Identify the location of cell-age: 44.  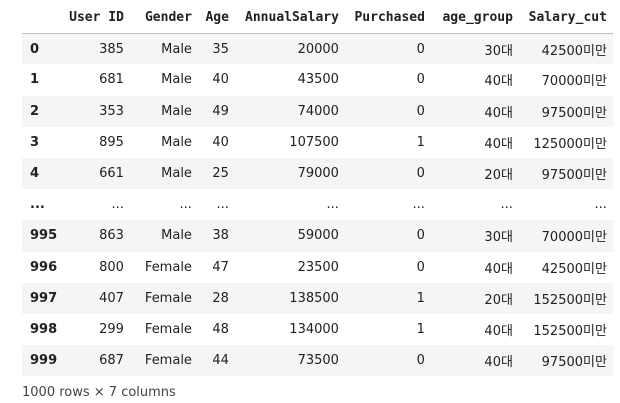
(220, 361).